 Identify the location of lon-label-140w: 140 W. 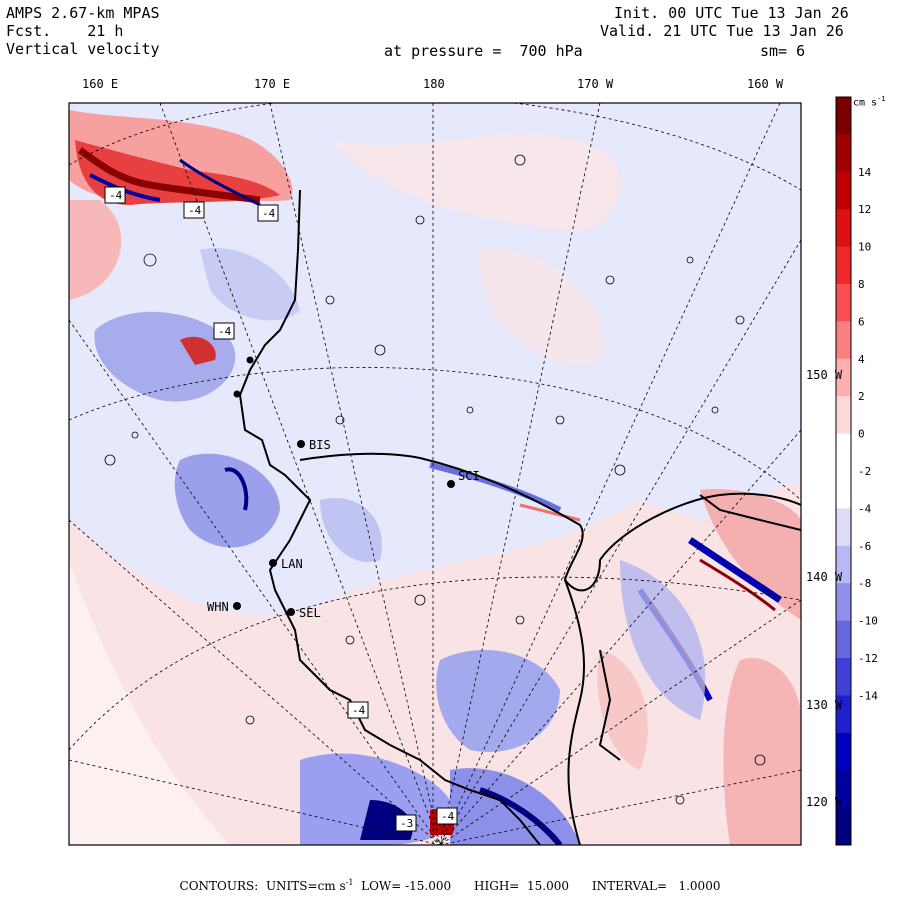
(824, 577).